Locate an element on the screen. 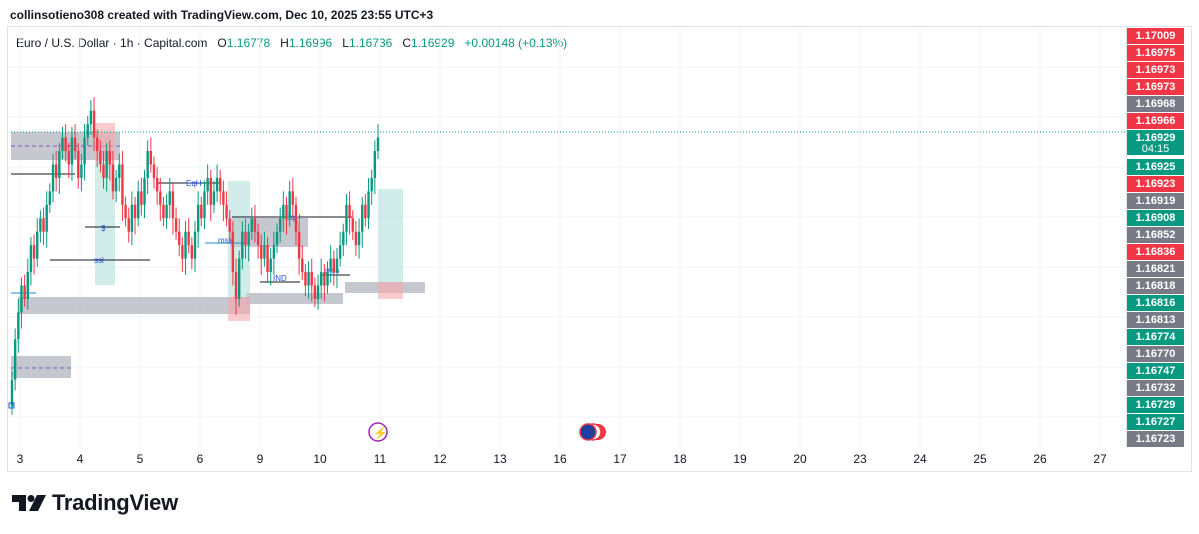 The height and width of the screenshot is (534, 1199). price-label: 1.16908 is located at coordinates (1155, 218).